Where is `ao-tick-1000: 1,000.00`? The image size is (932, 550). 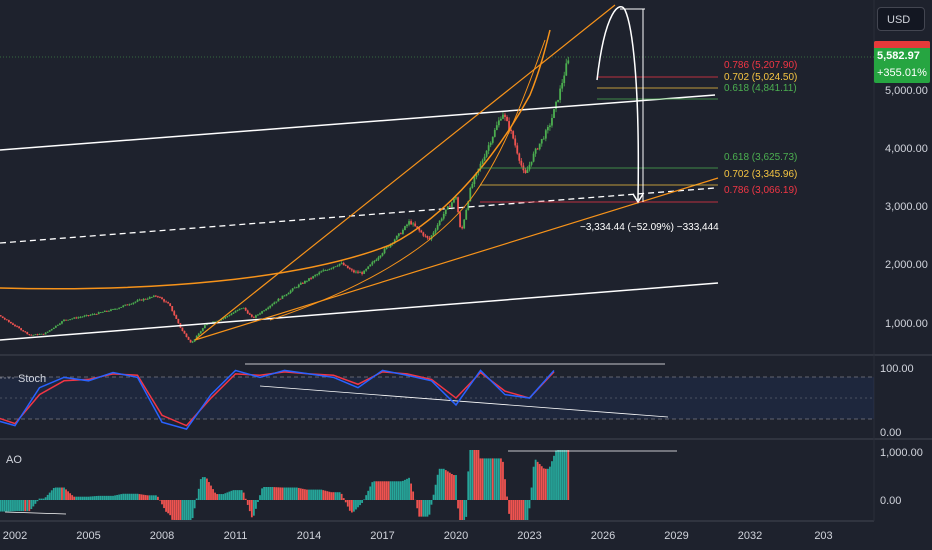
ao-tick-1000: 1,000.00 is located at coordinates (901, 453).